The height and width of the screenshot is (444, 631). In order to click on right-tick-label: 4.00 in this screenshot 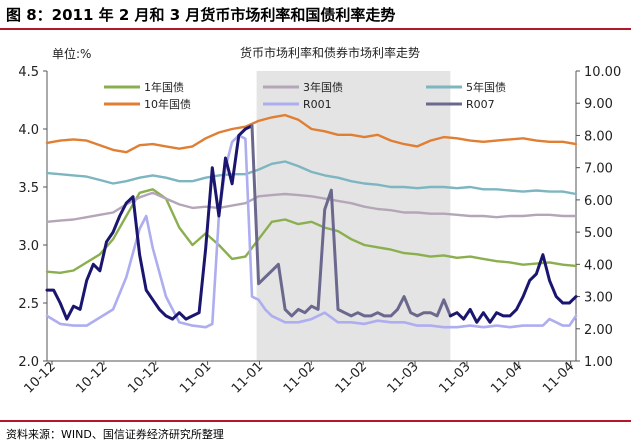, I will do `click(598, 265)`.